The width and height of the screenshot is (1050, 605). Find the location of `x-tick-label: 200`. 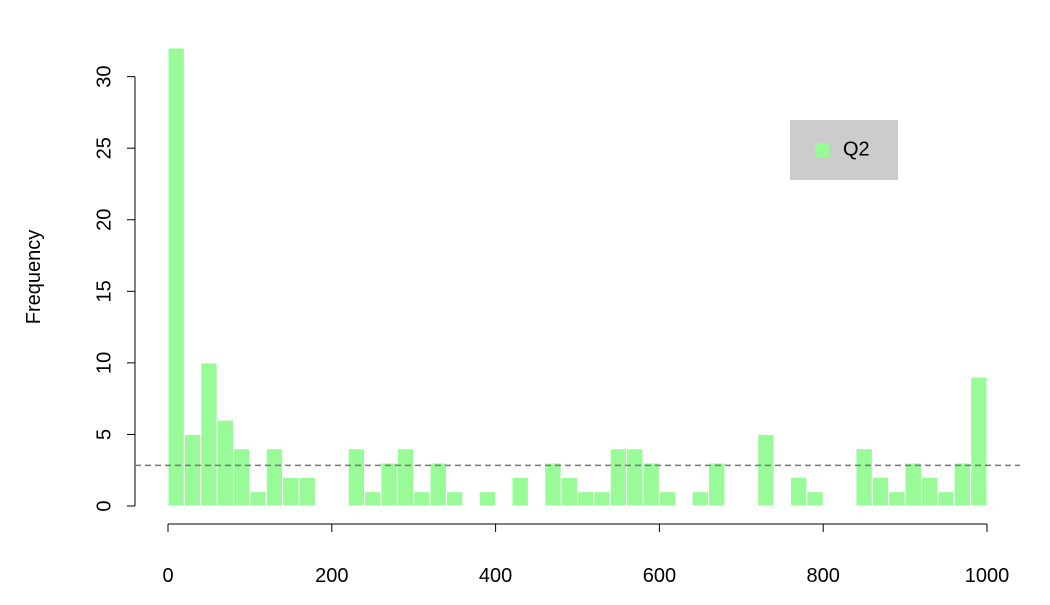

x-tick-label: 200 is located at coordinates (331, 576).